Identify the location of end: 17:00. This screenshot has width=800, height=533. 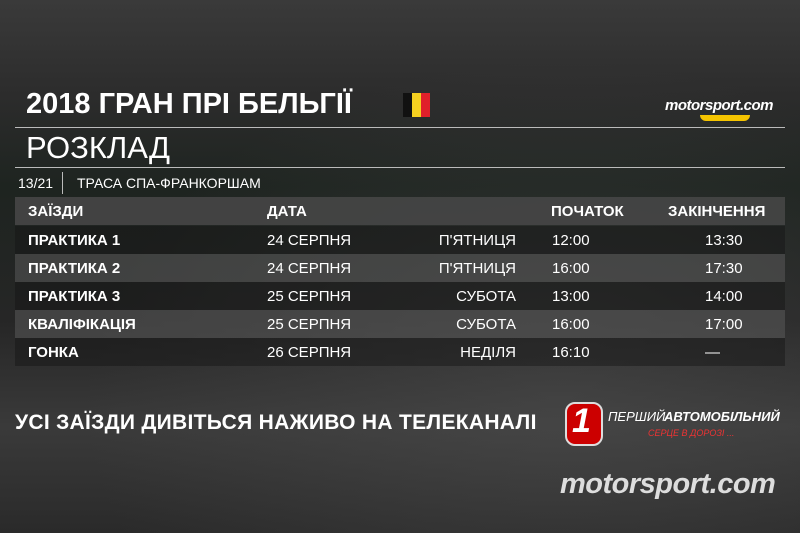
(724, 324).